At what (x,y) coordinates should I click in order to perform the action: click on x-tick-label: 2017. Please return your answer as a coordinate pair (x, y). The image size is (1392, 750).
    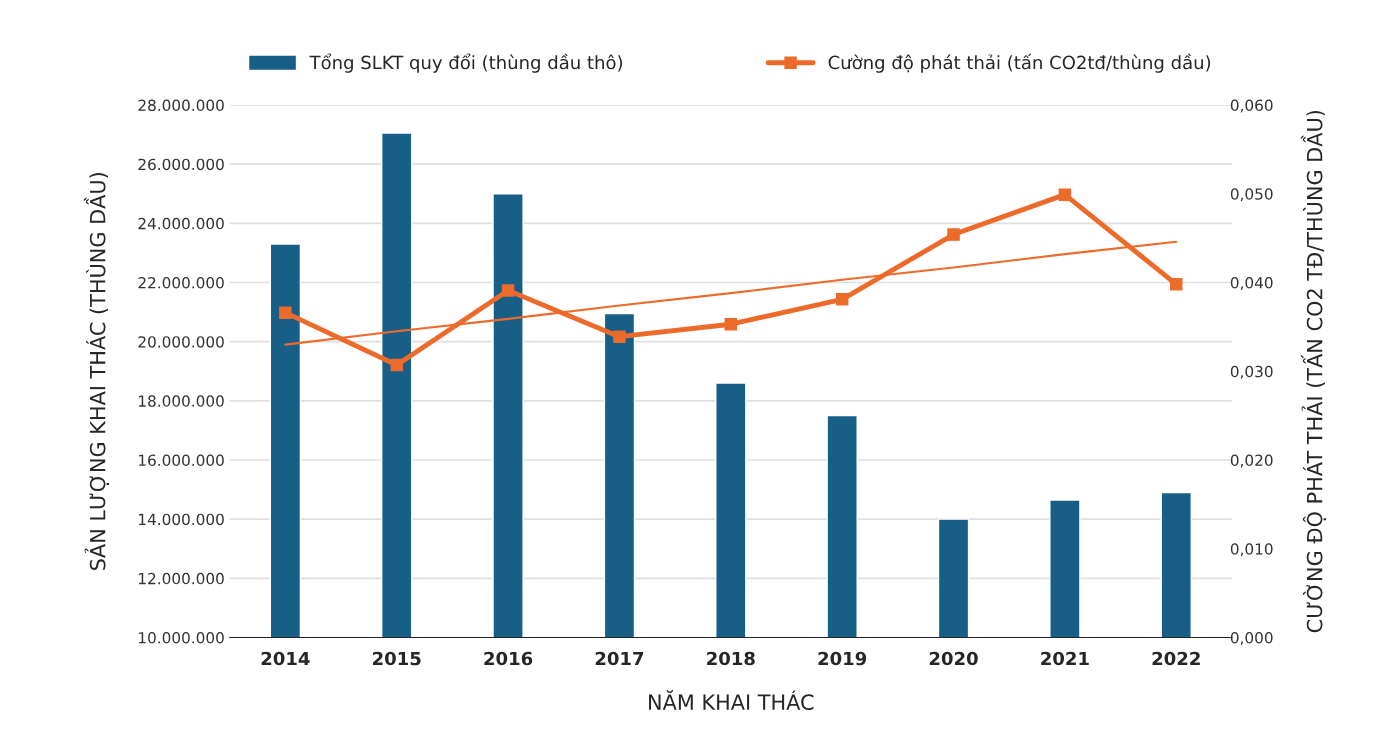
    Looking at the image, I should click on (619, 658).